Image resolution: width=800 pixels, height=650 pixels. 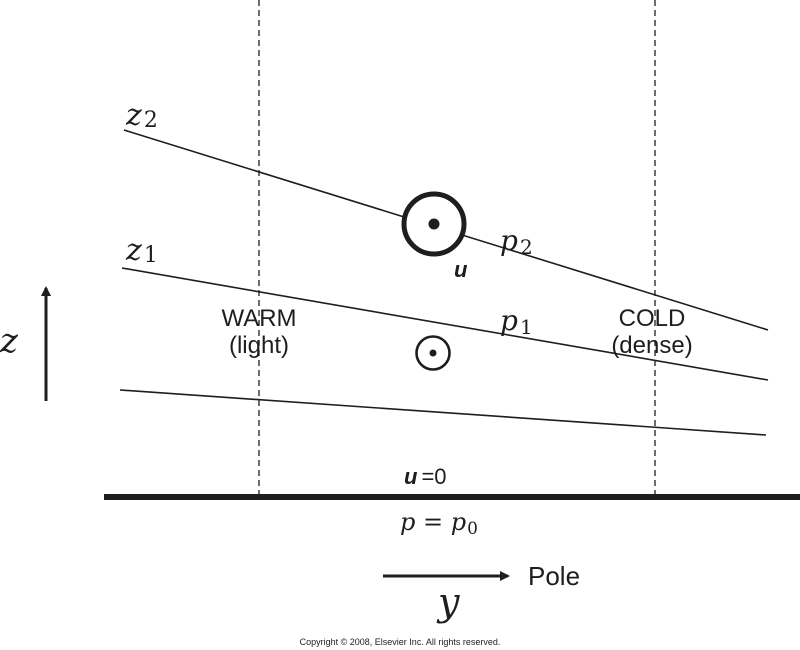 What do you see at coordinates (433, 353) in the screenshot?
I see `small-wind-out-of-page-symbol` at bounding box center [433, 353].